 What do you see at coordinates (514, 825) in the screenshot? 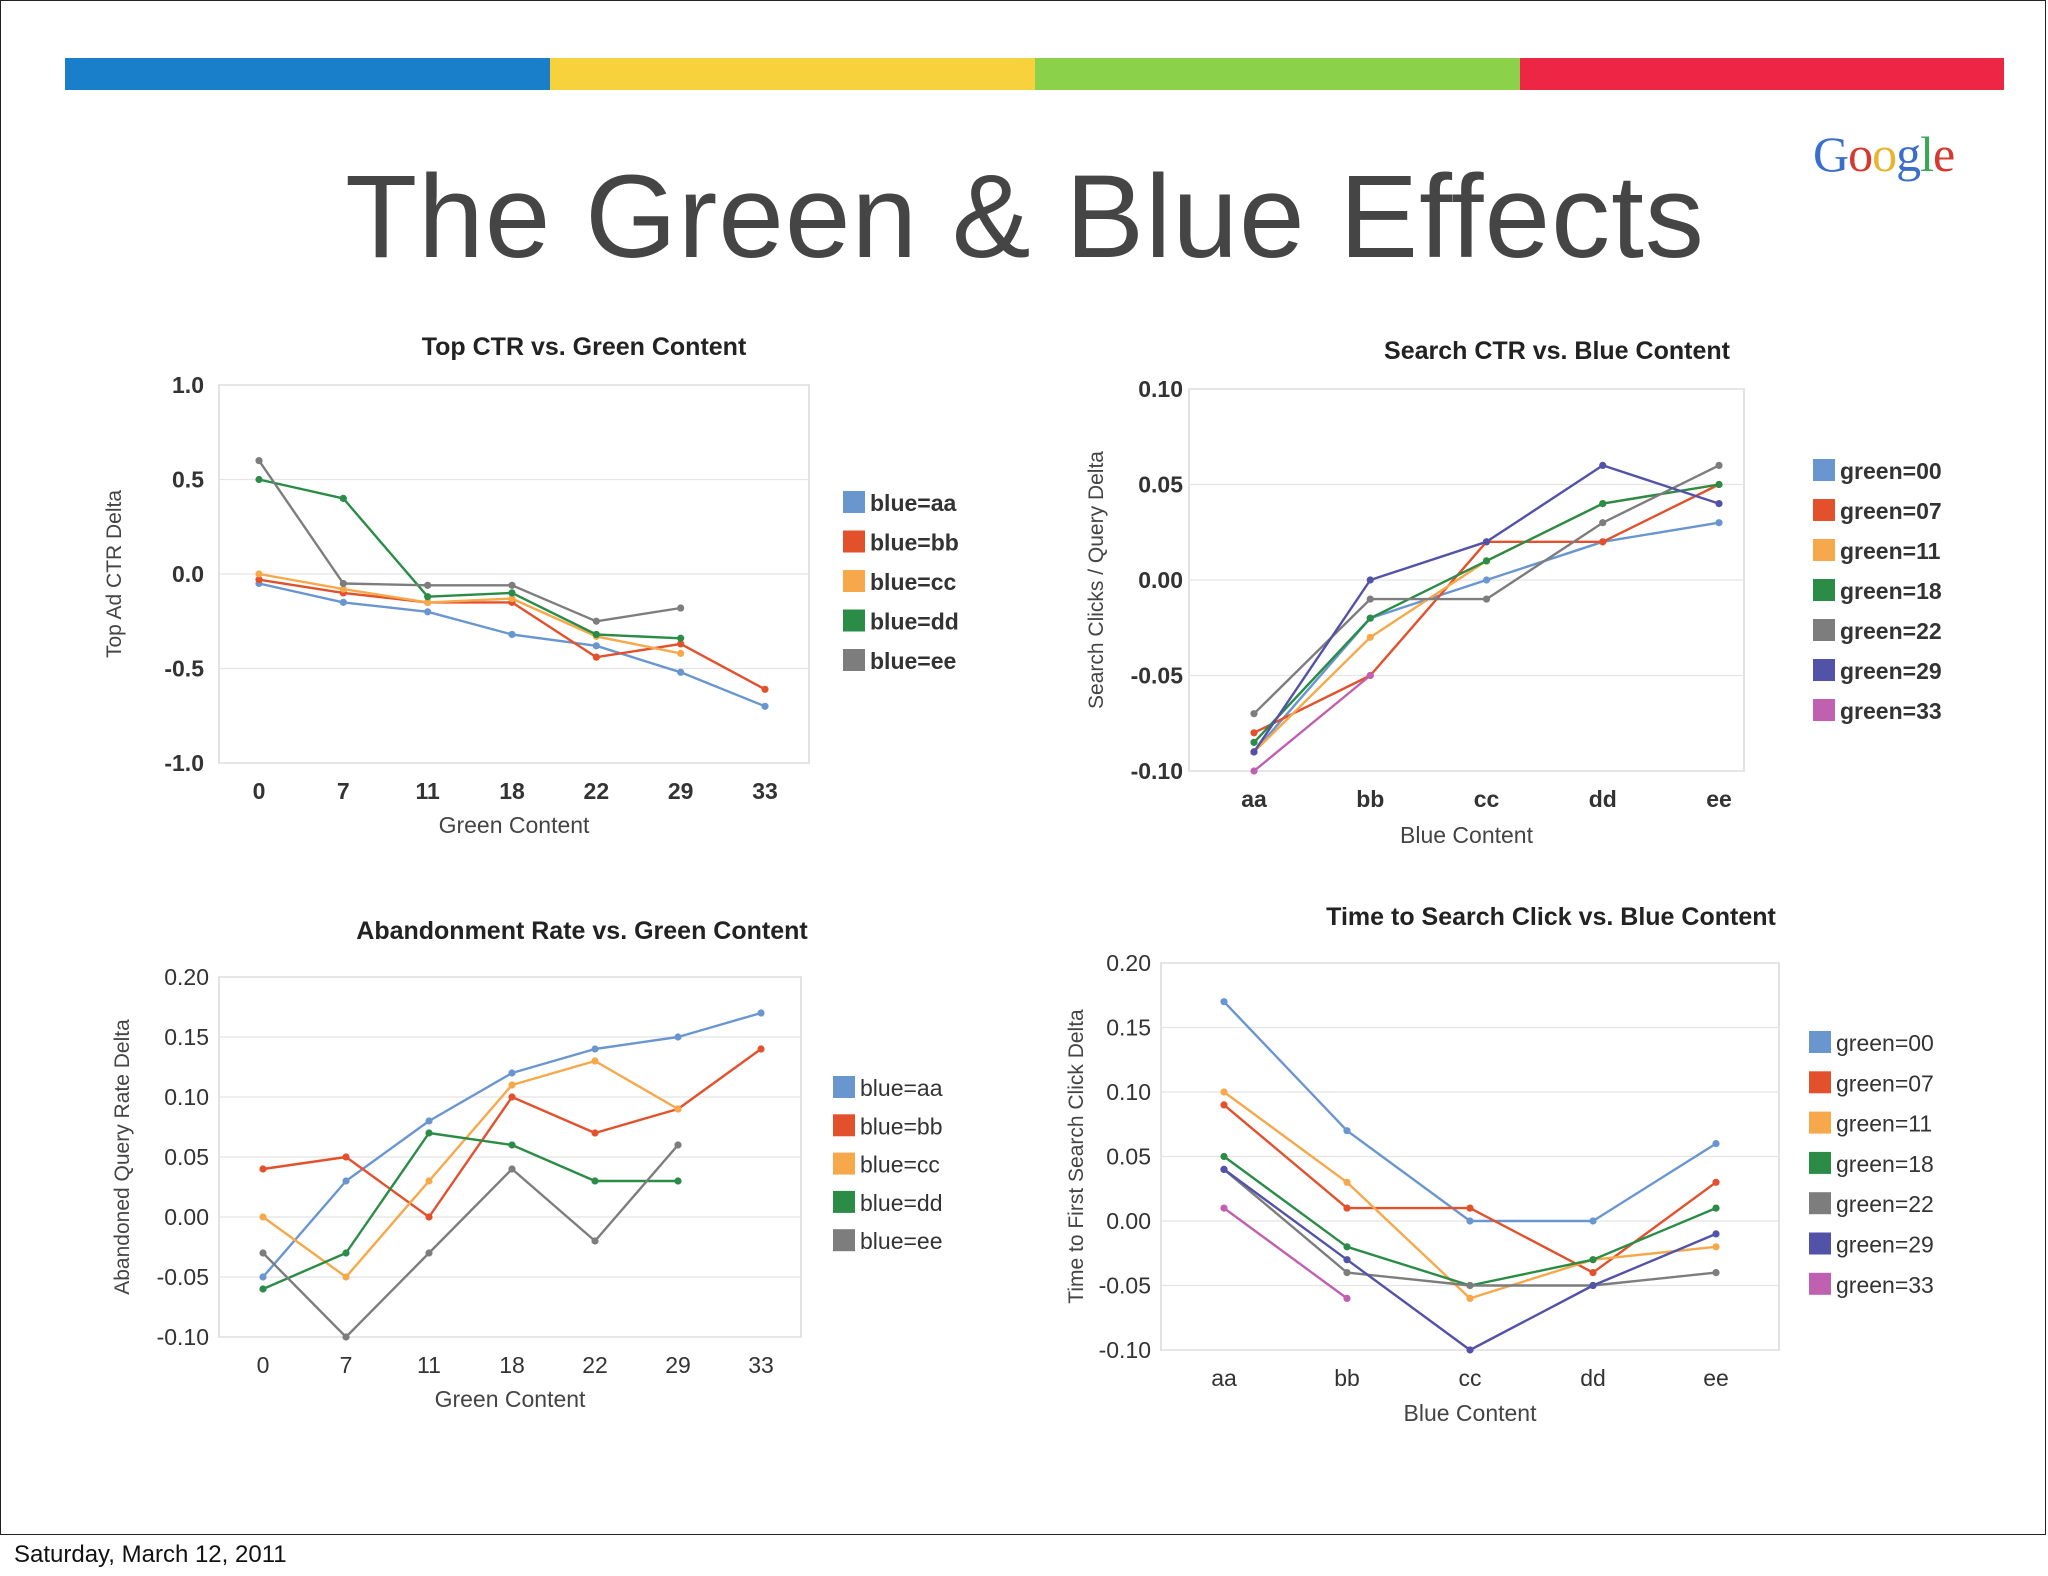
I see `x-axis-label: Green Content` at bounding box center [514, 825].